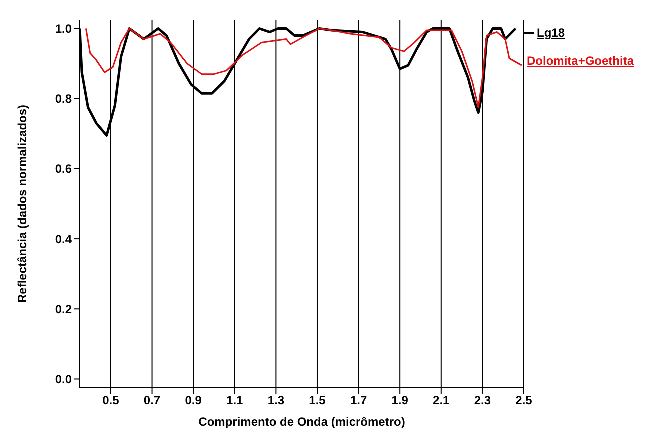  I want to click on x-tick-label: 0.7, so click(152, 401).